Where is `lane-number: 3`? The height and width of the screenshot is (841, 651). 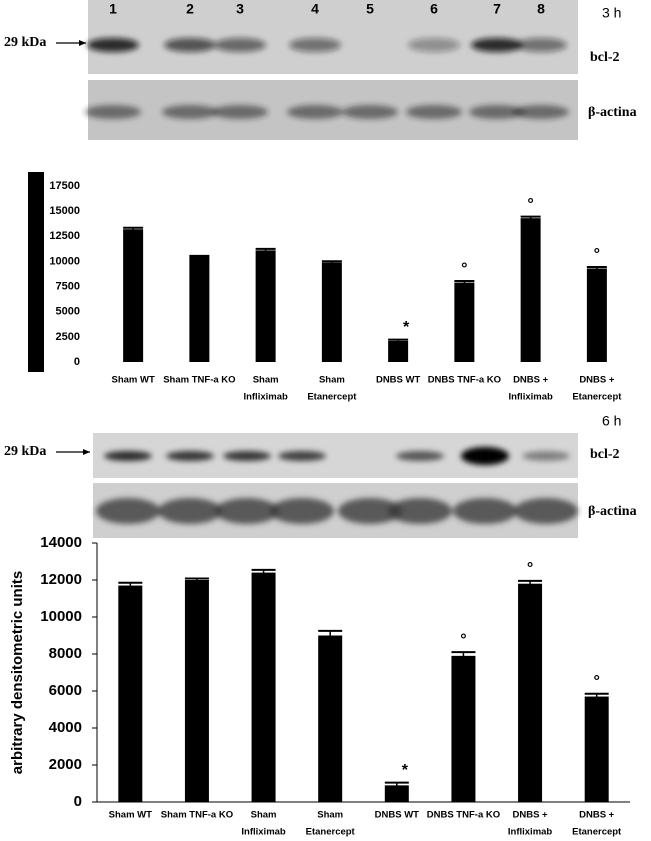
lane-number: 3 is located at coordinates (240, 9).